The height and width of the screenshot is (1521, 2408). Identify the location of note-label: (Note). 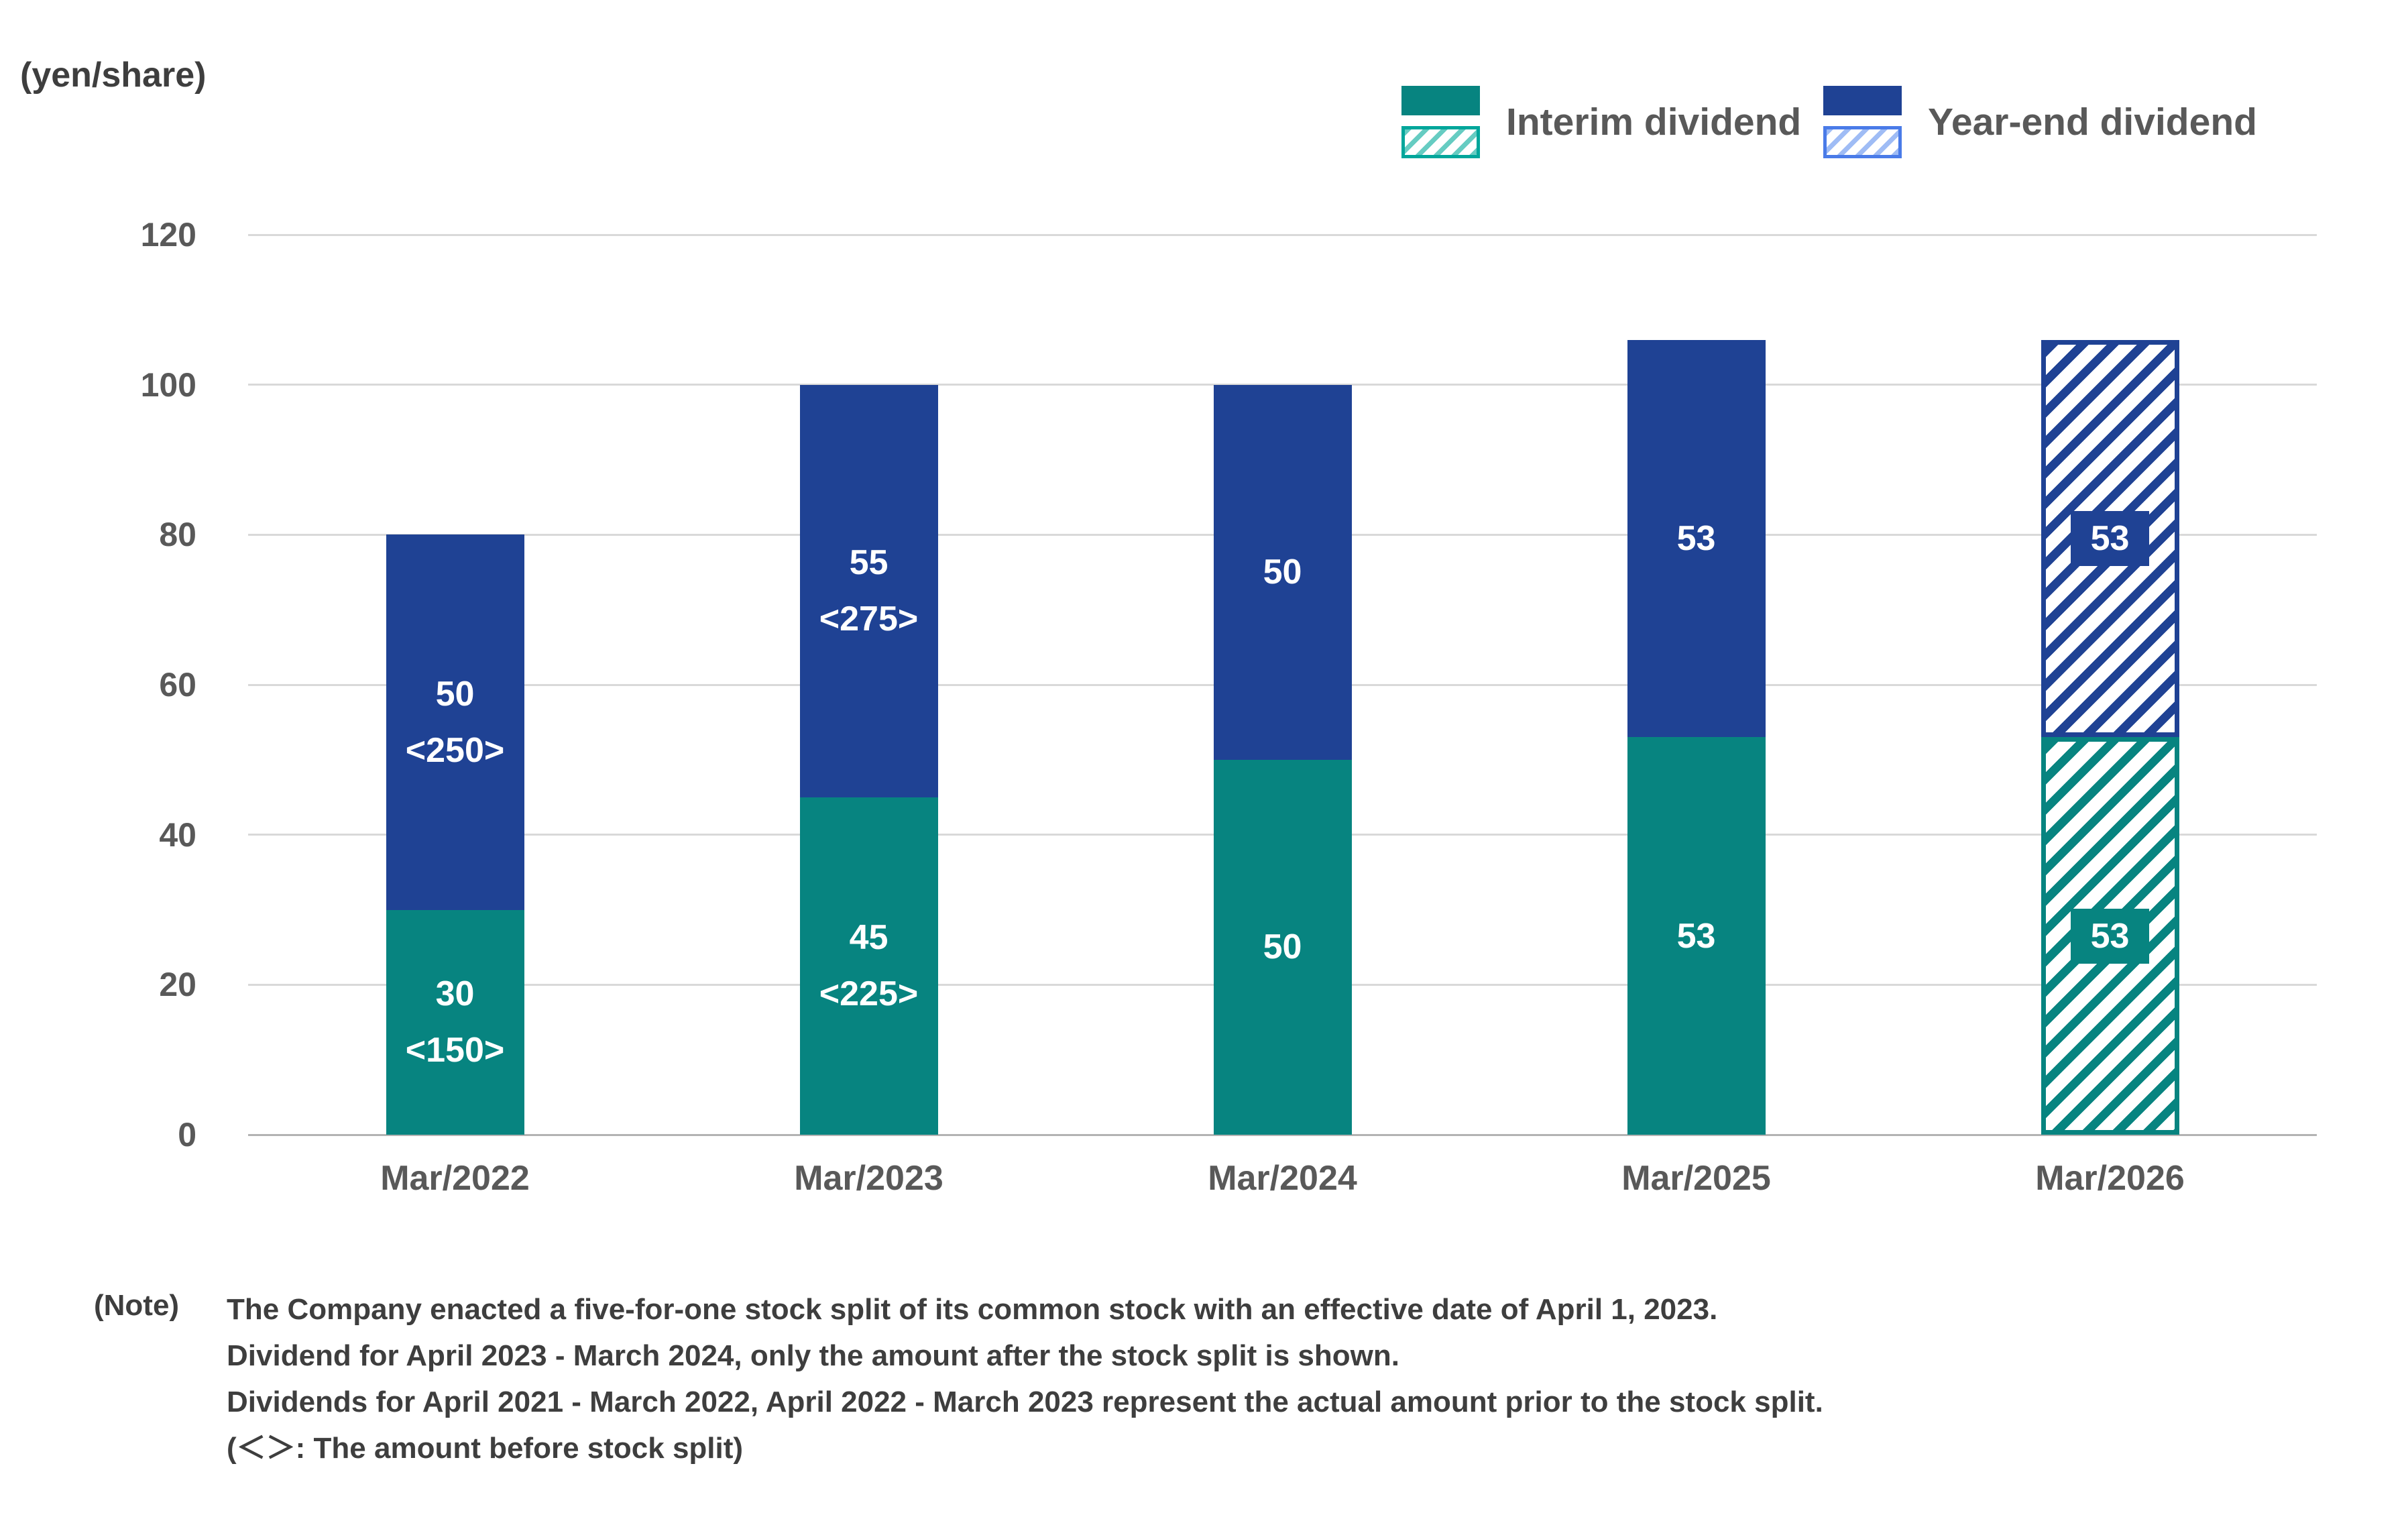
(137, 1305).